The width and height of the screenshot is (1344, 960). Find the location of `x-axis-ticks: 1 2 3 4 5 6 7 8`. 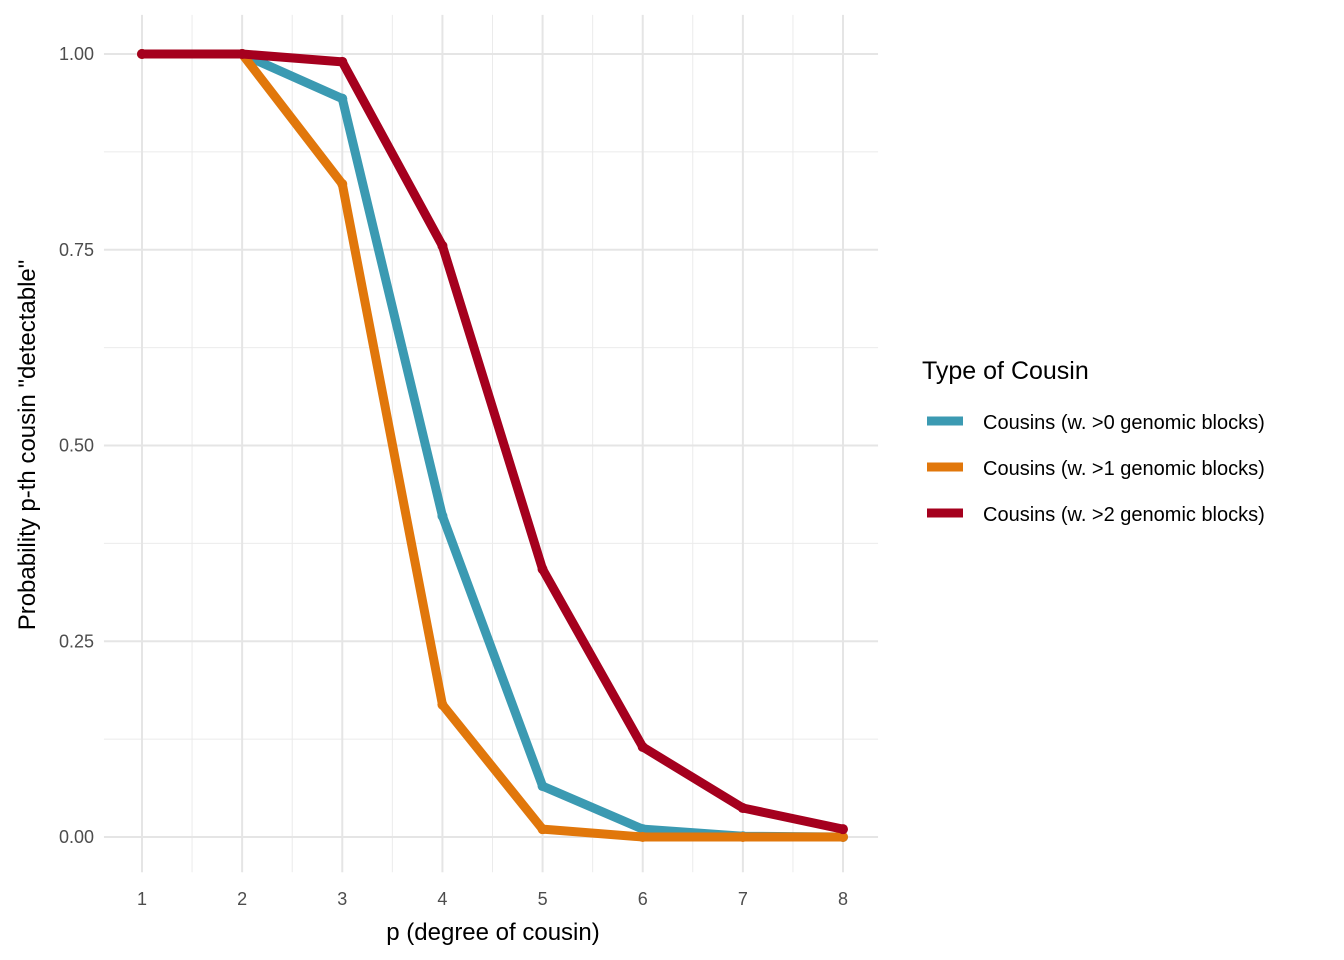

x-axis-ticks: 1 2 3 4 5 6 7 8 is located at coordinates (492, 899).